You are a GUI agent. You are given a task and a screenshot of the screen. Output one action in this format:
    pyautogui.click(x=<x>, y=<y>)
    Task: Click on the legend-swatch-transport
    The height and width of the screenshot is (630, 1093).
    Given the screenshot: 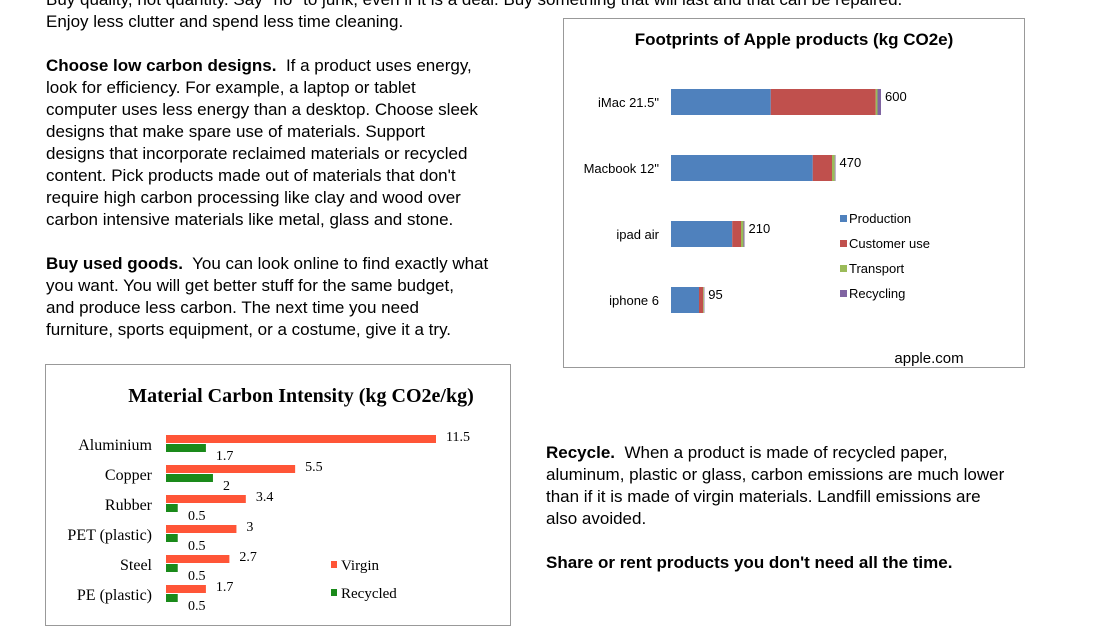 What is the action you would take?
    pyautogui.click(x=843, y=268)
    